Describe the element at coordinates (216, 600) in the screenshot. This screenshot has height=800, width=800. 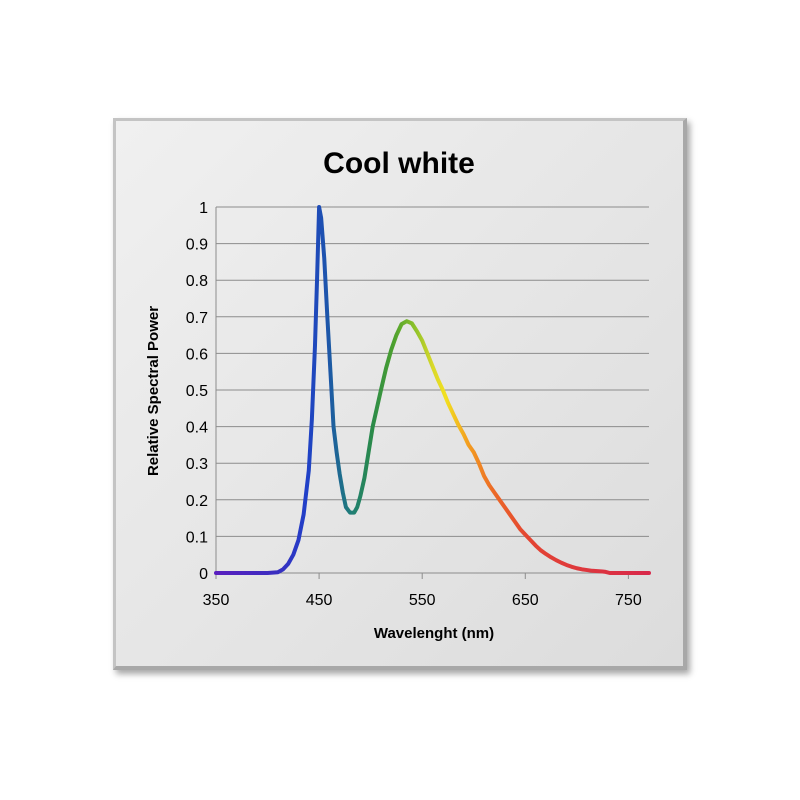
I see `x-tick-label-0: 350` at that location.